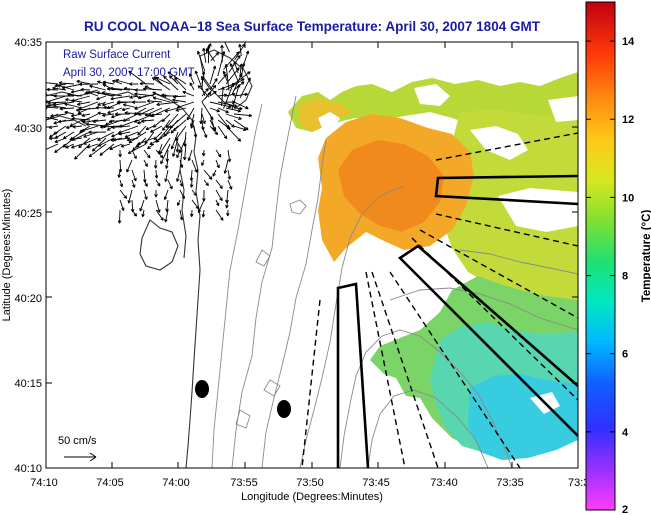 This screenshot has width=651, height=515. What do you see at coordinates (117, 55) in the screenshot?
I see `current-legend-title: Raw Surface Current` at bounding box center [117, 55].